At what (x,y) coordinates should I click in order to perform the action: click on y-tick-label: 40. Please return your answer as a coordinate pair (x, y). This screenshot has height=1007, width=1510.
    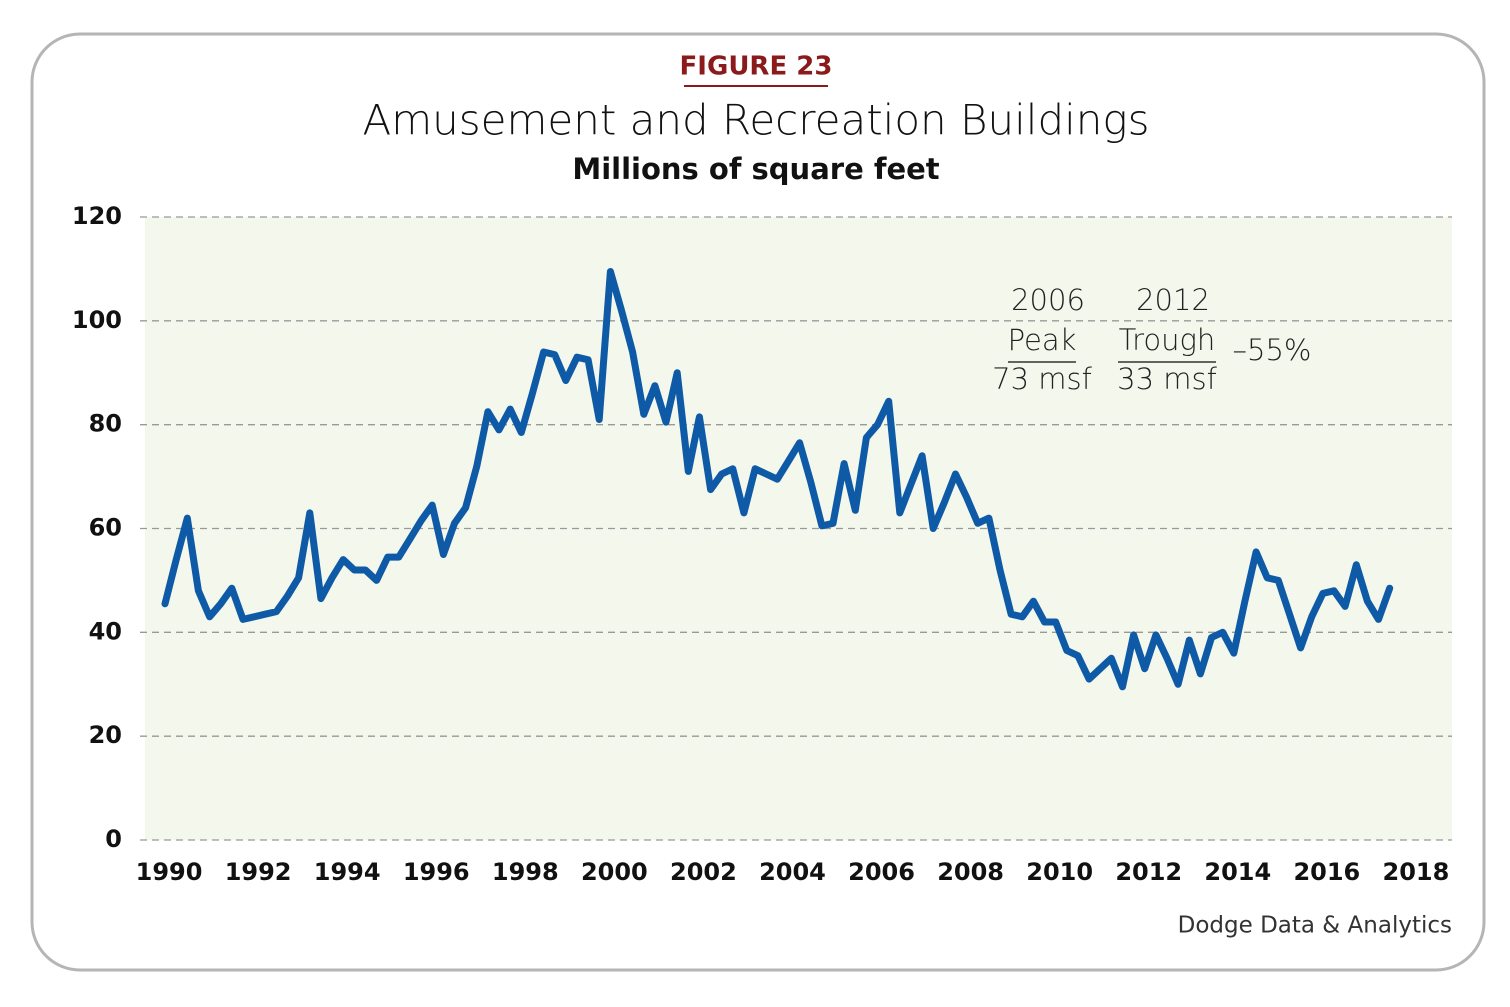
    Looking at the image, I should click on (105, 631).